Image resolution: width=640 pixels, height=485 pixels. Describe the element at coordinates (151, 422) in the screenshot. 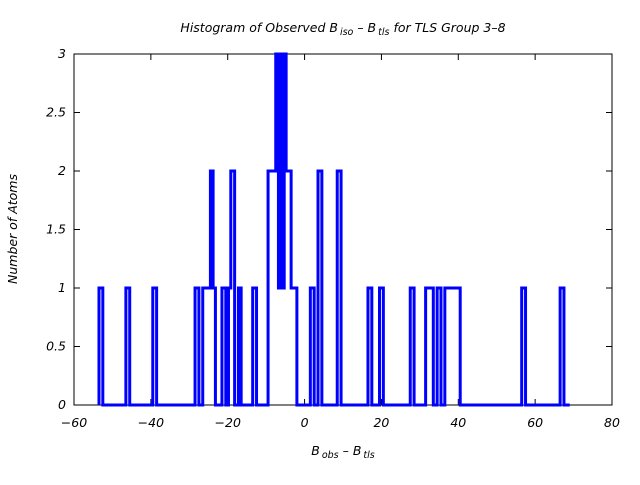

I see `x-tick-label: −40` at that location.